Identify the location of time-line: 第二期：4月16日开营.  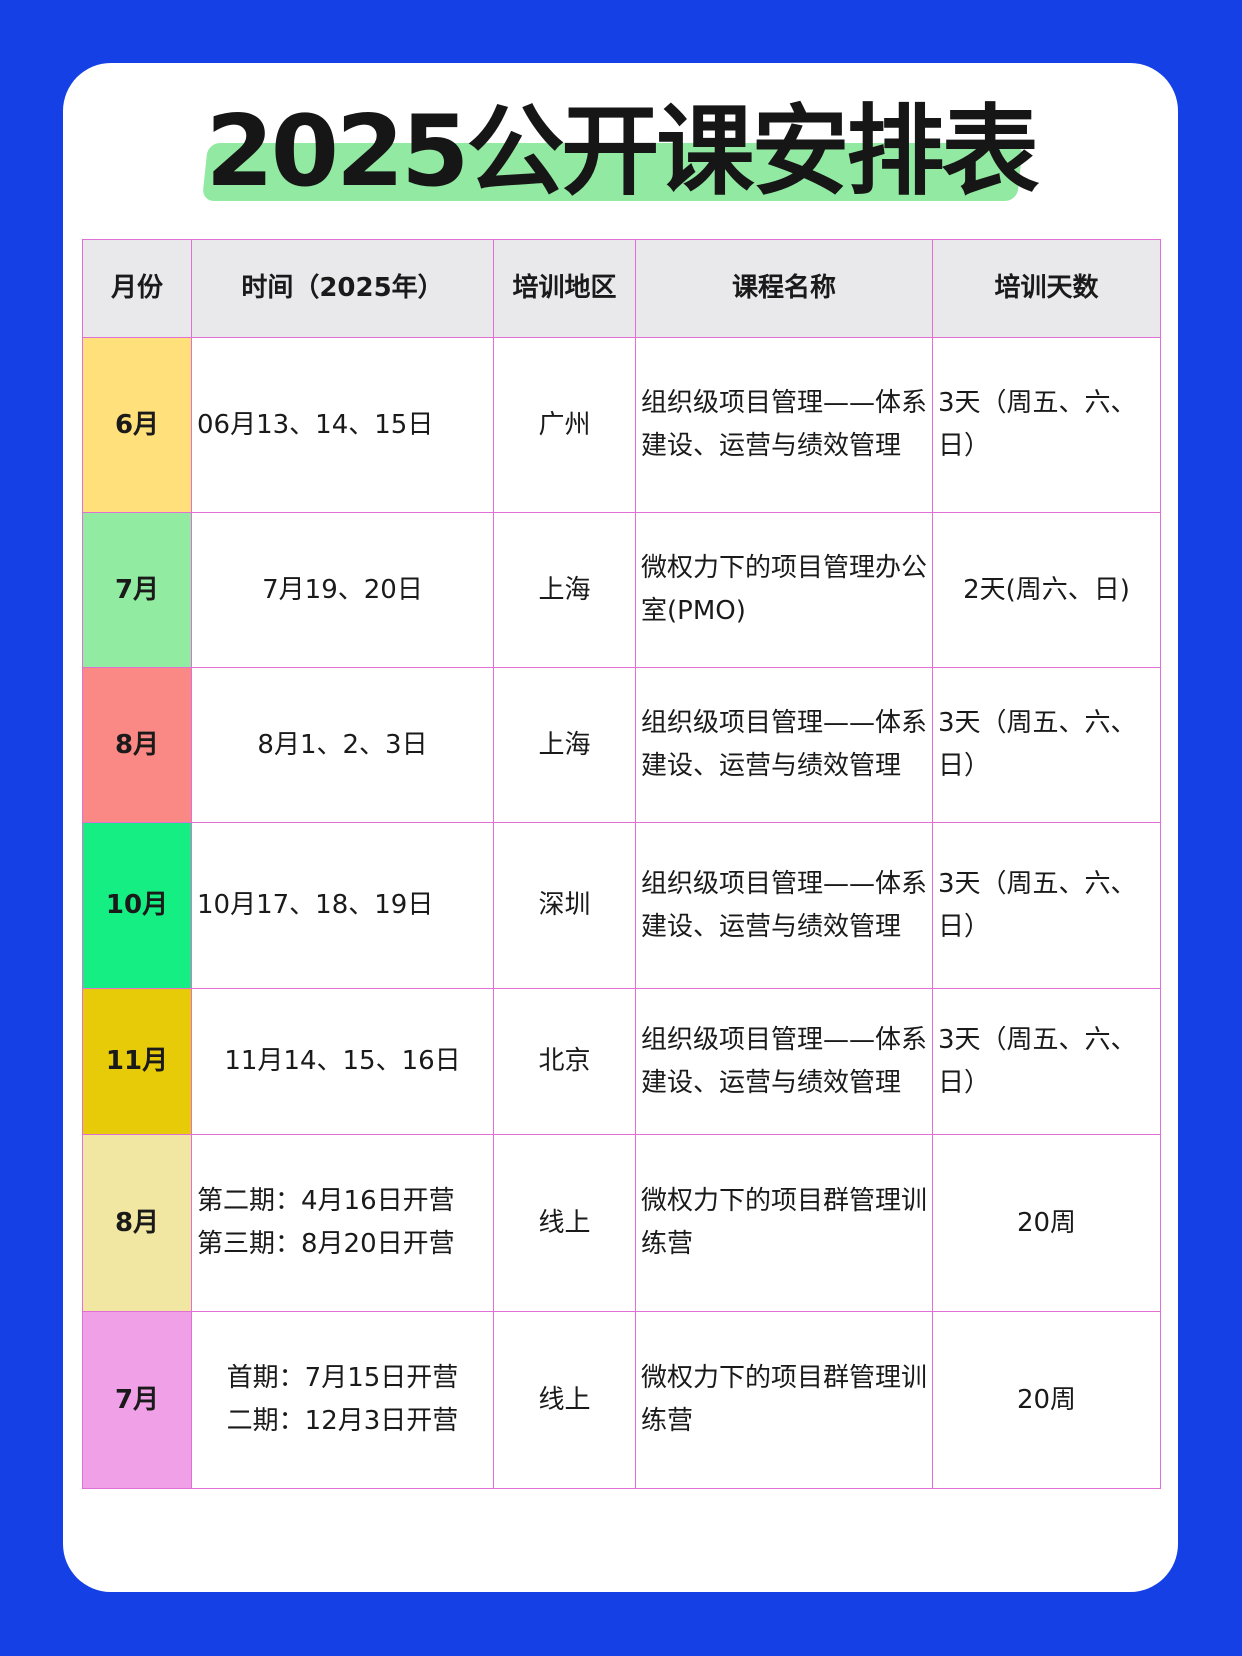
(326, 1201).